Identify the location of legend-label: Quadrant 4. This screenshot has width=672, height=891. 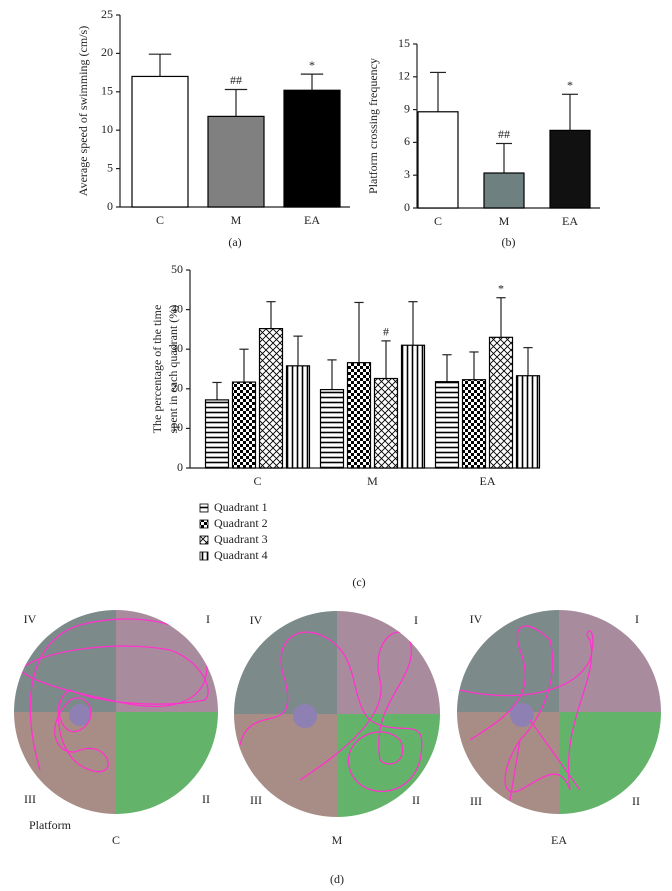
(241, 555).